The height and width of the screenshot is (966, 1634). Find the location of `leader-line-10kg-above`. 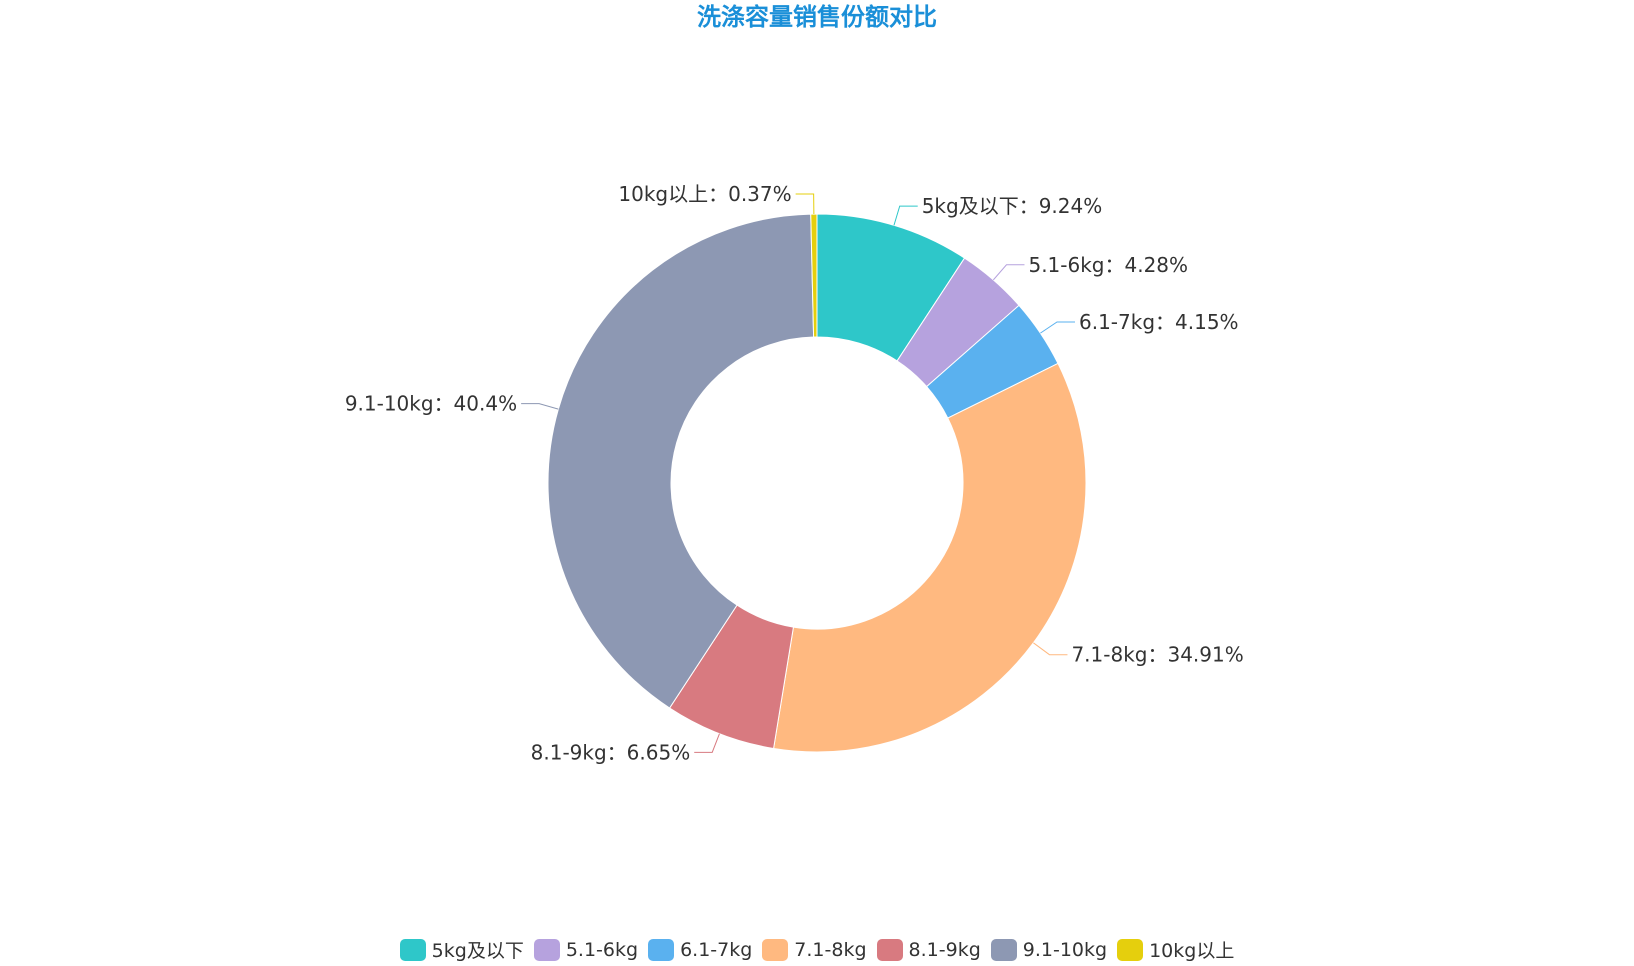

leader-line-10kg-above is located at coordinates (805, 204).